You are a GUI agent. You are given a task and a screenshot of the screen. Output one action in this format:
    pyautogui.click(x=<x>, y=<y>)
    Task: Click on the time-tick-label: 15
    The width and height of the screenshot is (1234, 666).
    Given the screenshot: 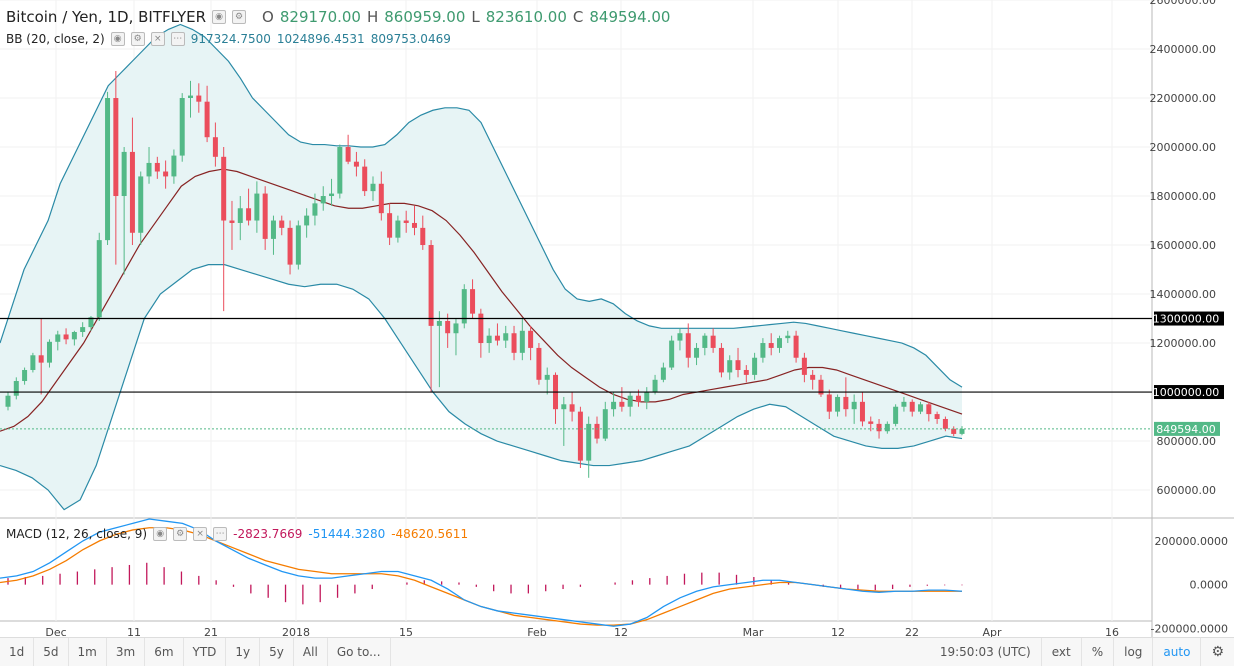 What is the action you would take?
    pyautogui.click(x=406, y=632)
    